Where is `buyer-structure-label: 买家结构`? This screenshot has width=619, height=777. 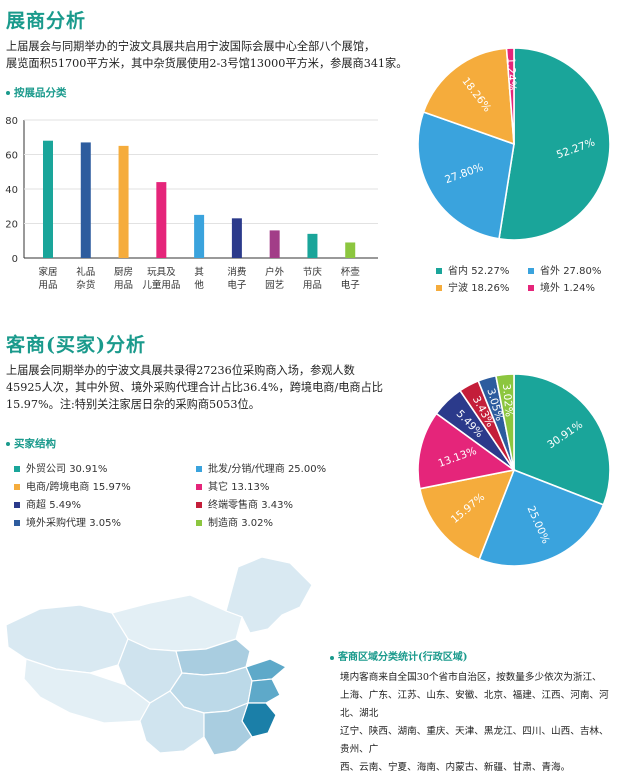
buyer-structure-label: 买家结构 is located at coordinates (31, 443).